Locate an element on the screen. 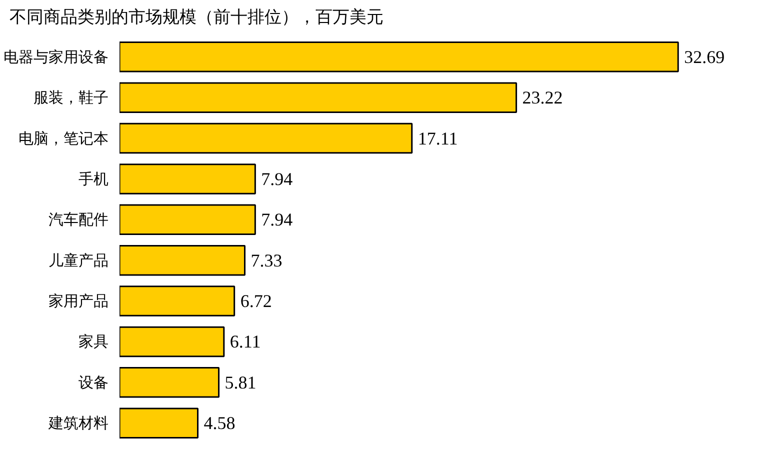  data-label: 5.81 is located at coordinates (240, 382).